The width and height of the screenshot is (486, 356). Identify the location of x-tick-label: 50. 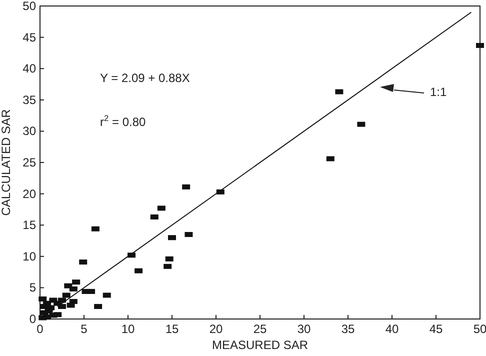
(479, 329).